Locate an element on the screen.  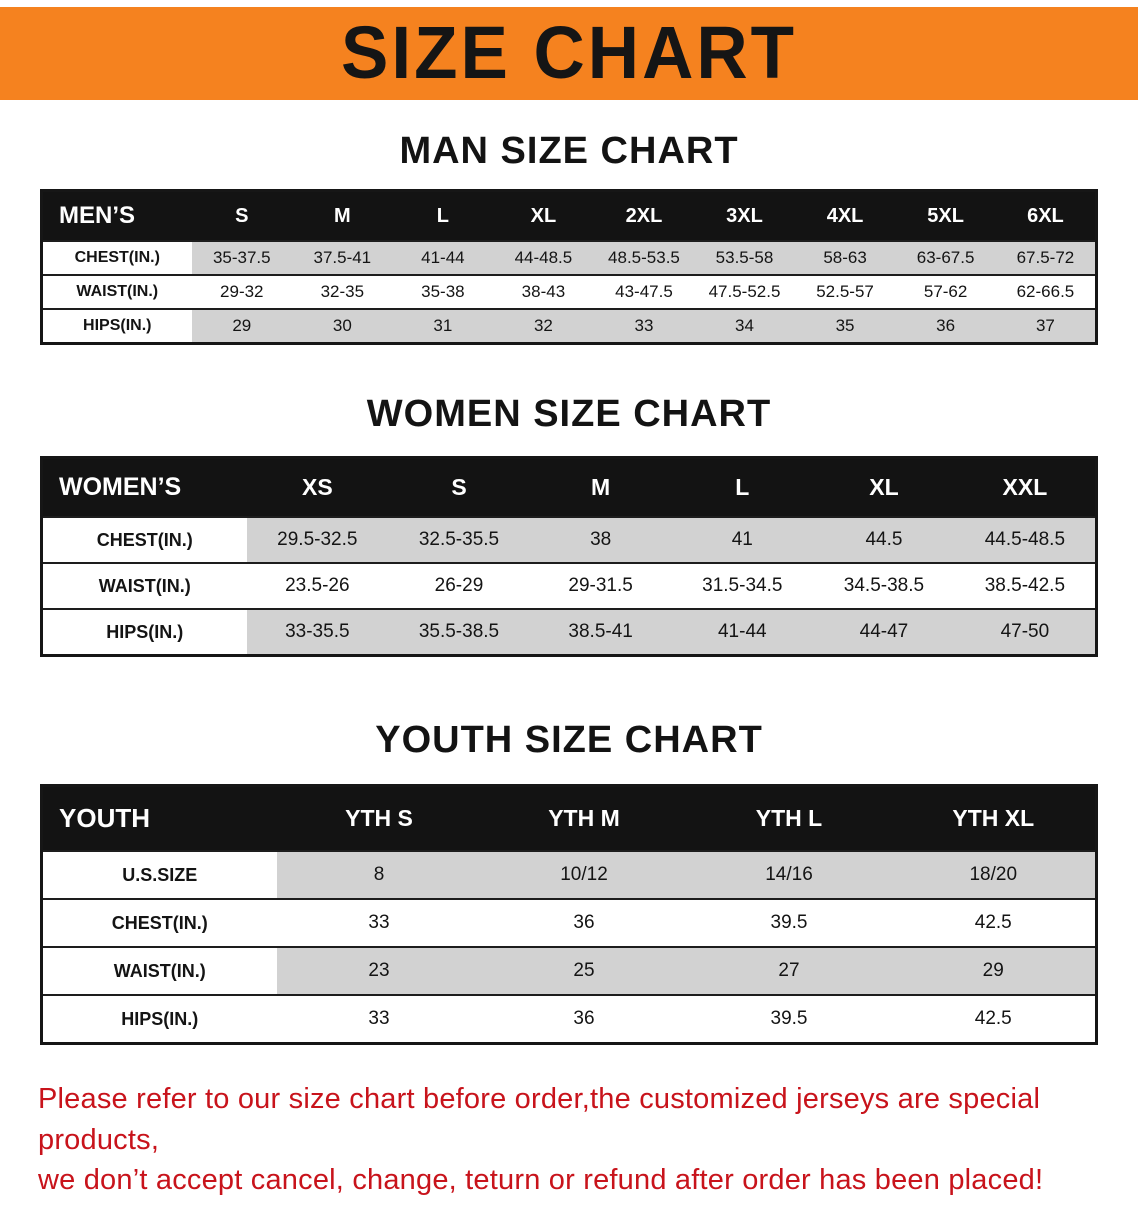
size-column-header: YTH M is located at coordinates (584, 818).